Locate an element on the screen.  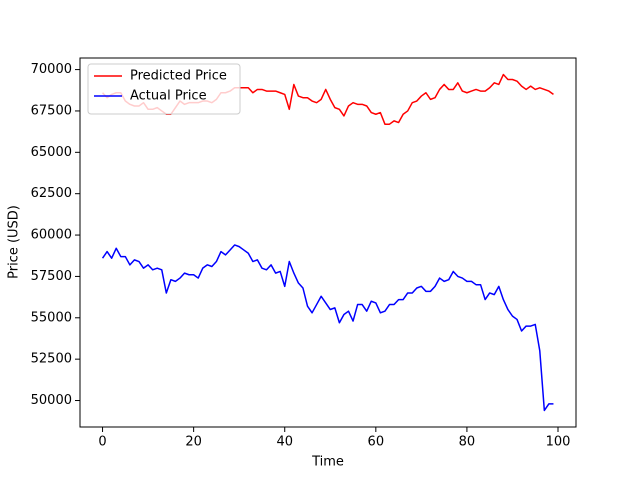
x-tick-label: 100 is located at coordinates (558, 442).